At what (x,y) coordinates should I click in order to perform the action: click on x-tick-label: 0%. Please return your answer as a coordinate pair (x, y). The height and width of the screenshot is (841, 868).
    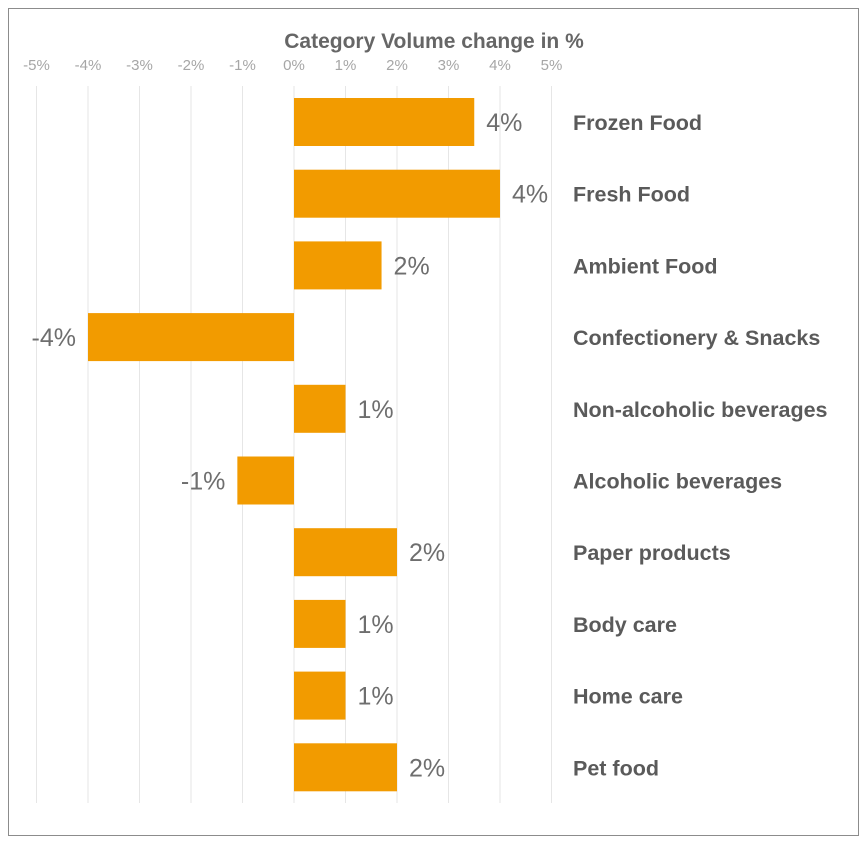
    Looking at the image, I should click on (294, 65).